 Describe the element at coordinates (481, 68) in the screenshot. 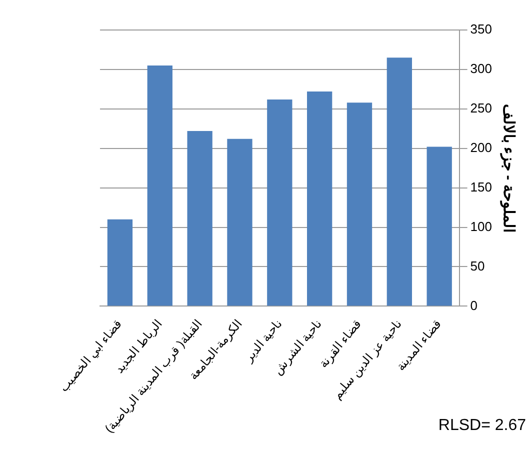

I see `y-tick-label: 300` at that location.